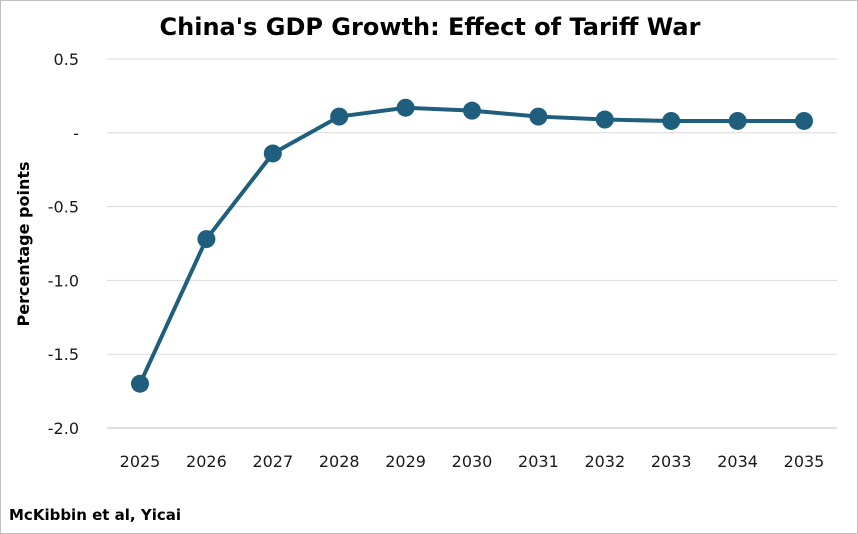 This screenshot has height=534, width=858. Describe the element at coordinates (63, 280) in the screenshot. I see `y-tick-label: -1.0` at that location.